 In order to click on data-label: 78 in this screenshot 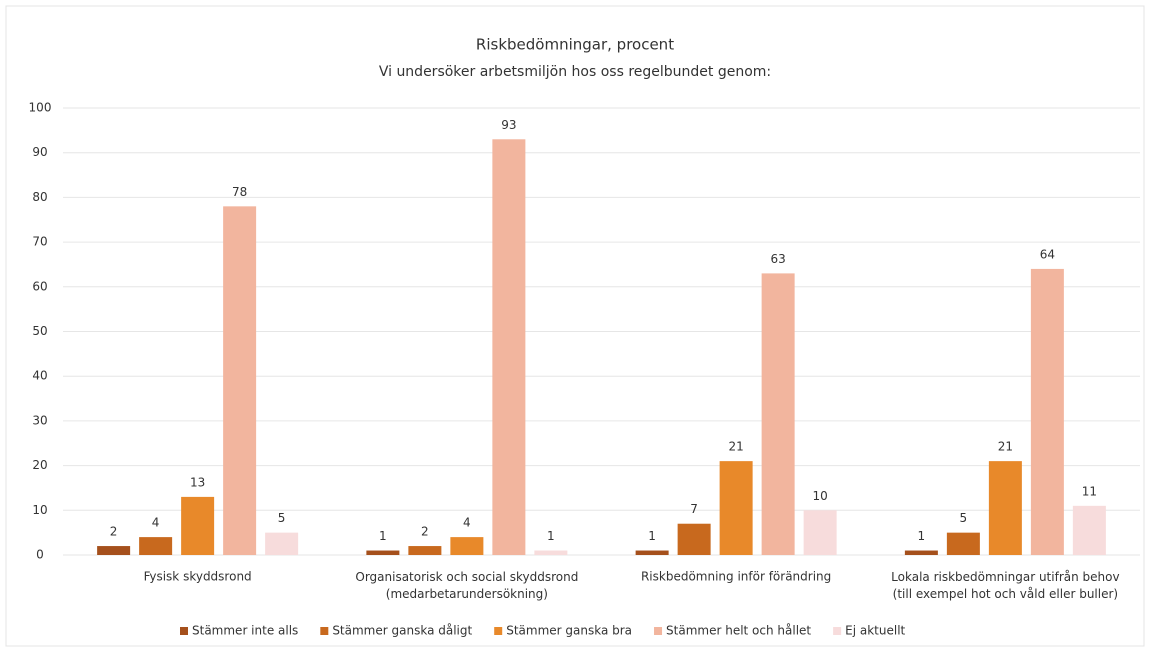, I will do `click(239, 192)`.